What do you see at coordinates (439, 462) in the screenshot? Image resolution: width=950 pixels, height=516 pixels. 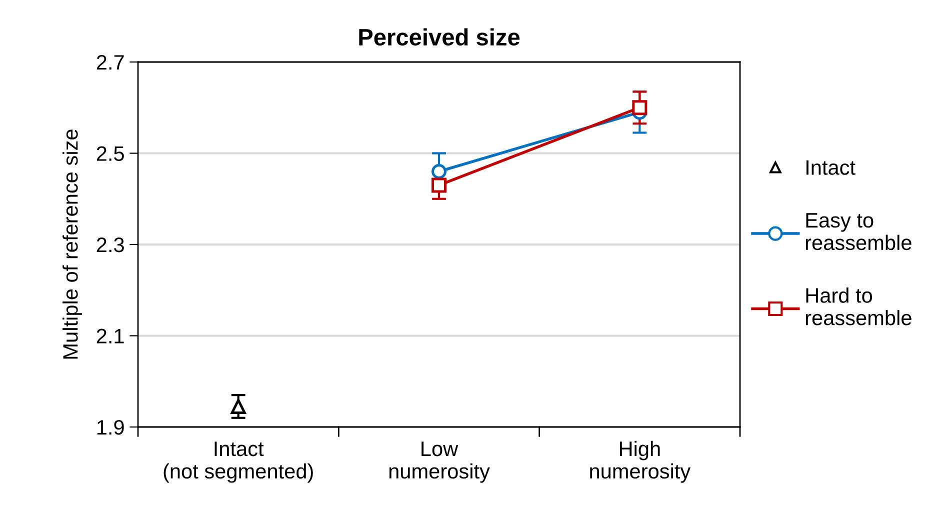 I see `x-tick-label: Low numerosity` at bounding box center [439, 462].